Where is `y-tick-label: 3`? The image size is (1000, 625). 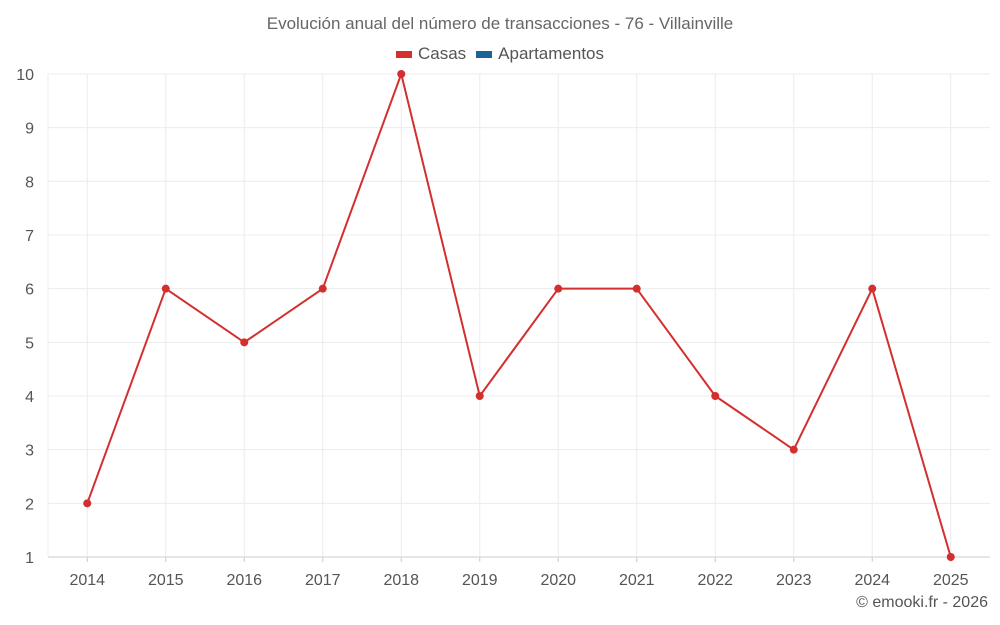 y-tick-label: 3 is located at coordinates (29, 451).